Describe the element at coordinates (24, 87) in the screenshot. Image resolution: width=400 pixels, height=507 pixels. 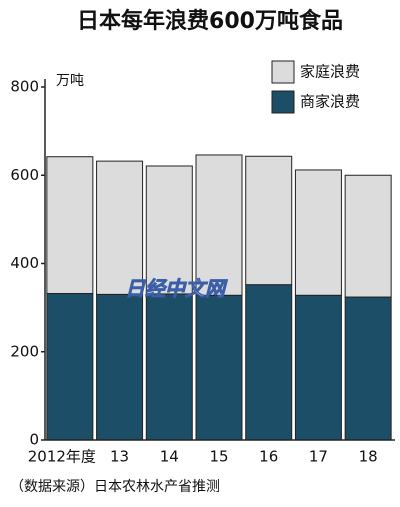
I see `y-tick-label: 800` at that location.